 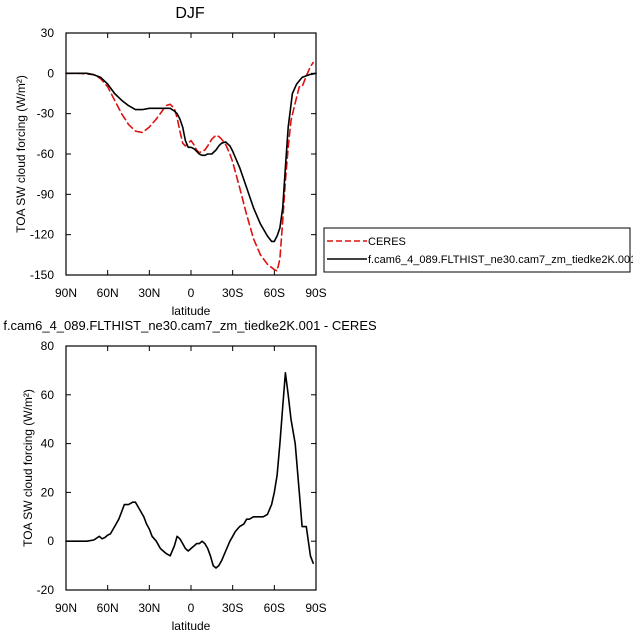 I want to click on top-chart-ylabel: TOA SW cloud forcing (W/m²), so click(x=21, y=154).